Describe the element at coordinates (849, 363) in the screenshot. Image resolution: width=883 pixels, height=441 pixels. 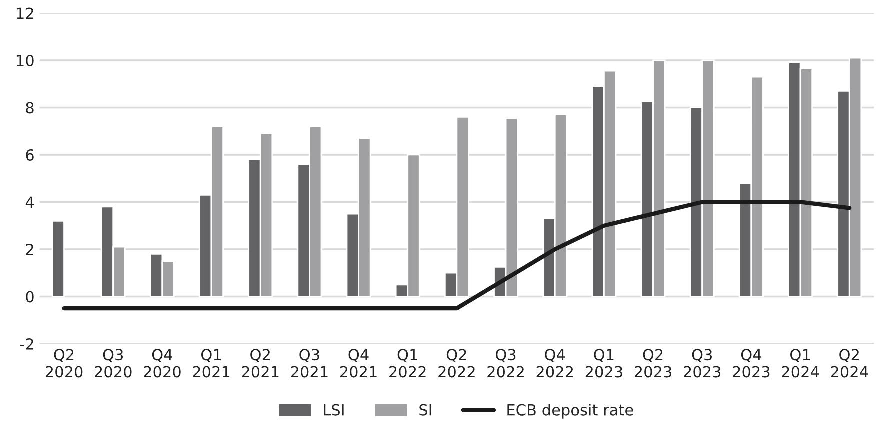
I see `x-tick-label: Q2 2024` at that location.